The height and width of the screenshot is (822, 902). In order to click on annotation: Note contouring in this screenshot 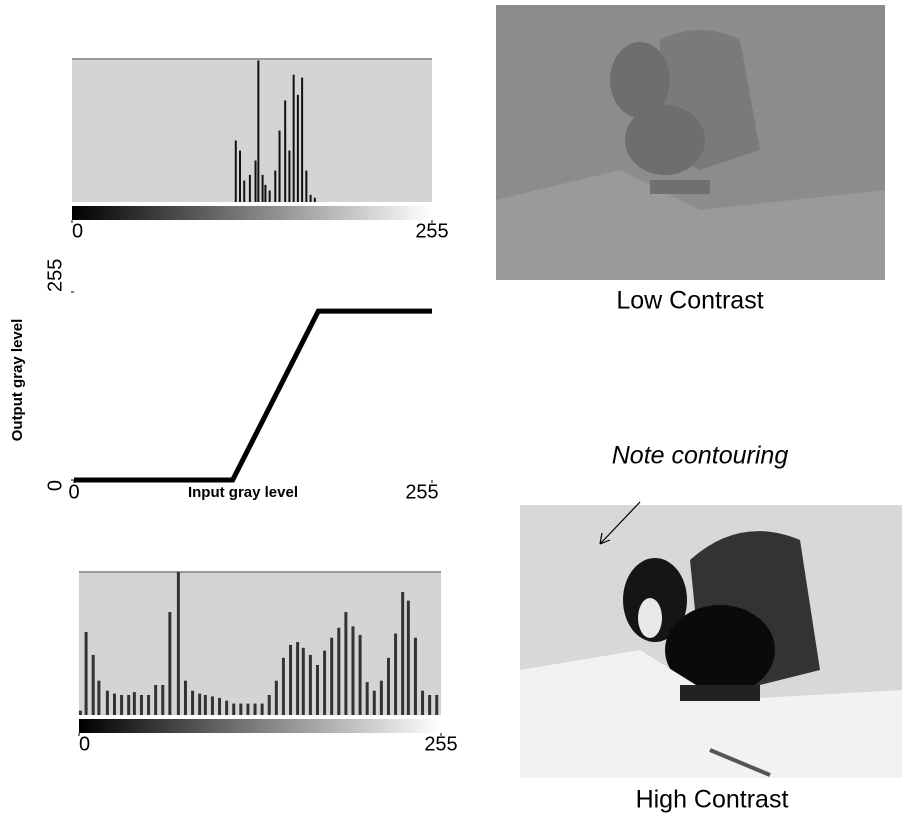, I will do `click(700, 456)`.